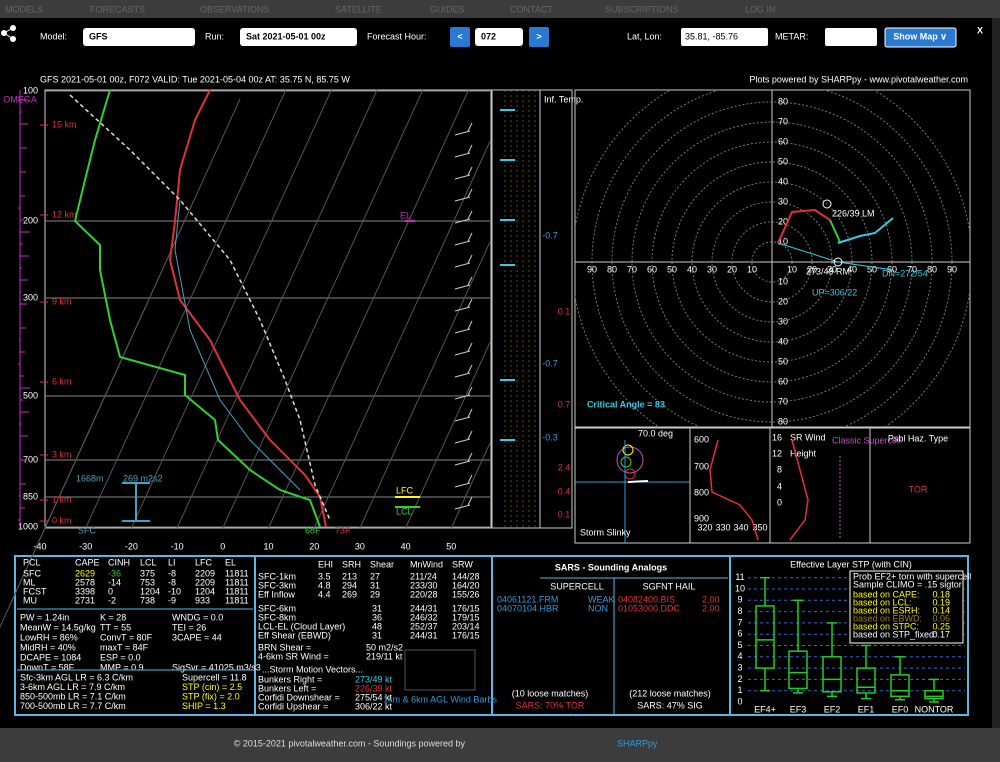  I want to click on label: TT = 55, so click(115, 627).